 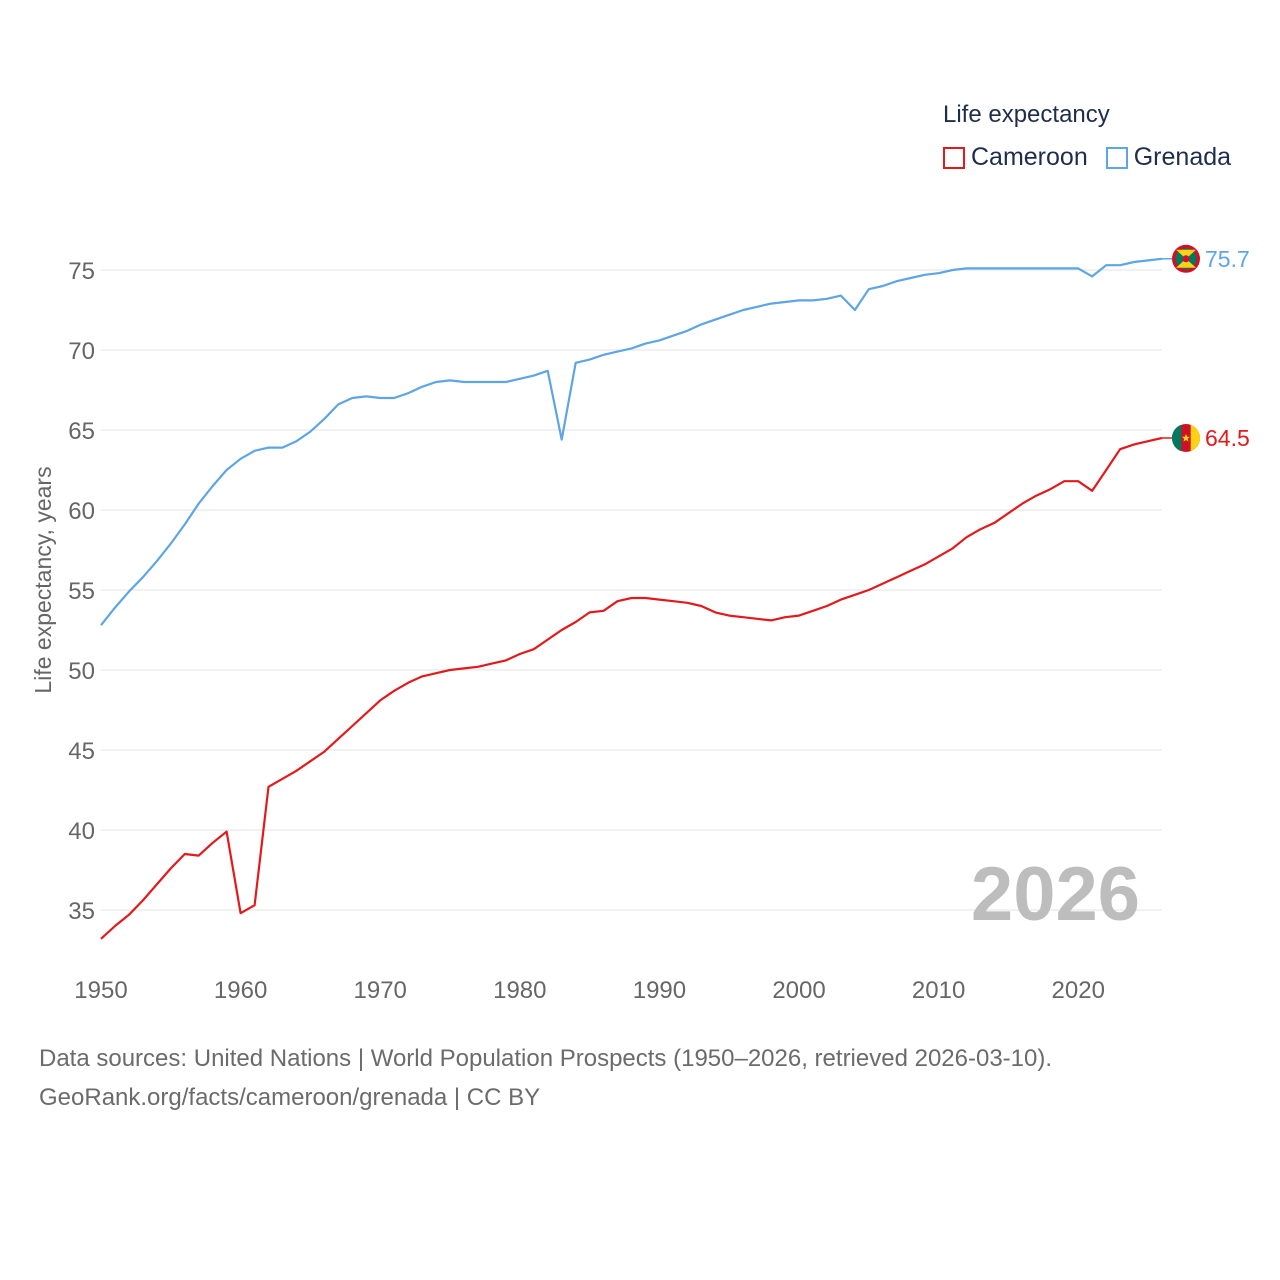 What do you see at coordinates (1186, 258) in the screenshot?
I see `grenada-flag` at bounding box center [1186, 258].